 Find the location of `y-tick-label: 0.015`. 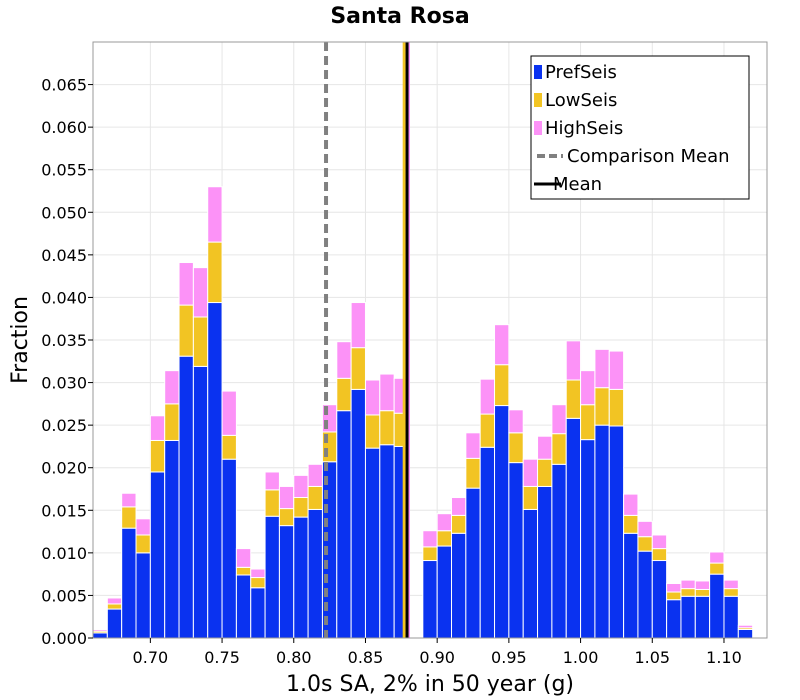

y-tick-label: 0.015 is located at coordinates (64, 510).